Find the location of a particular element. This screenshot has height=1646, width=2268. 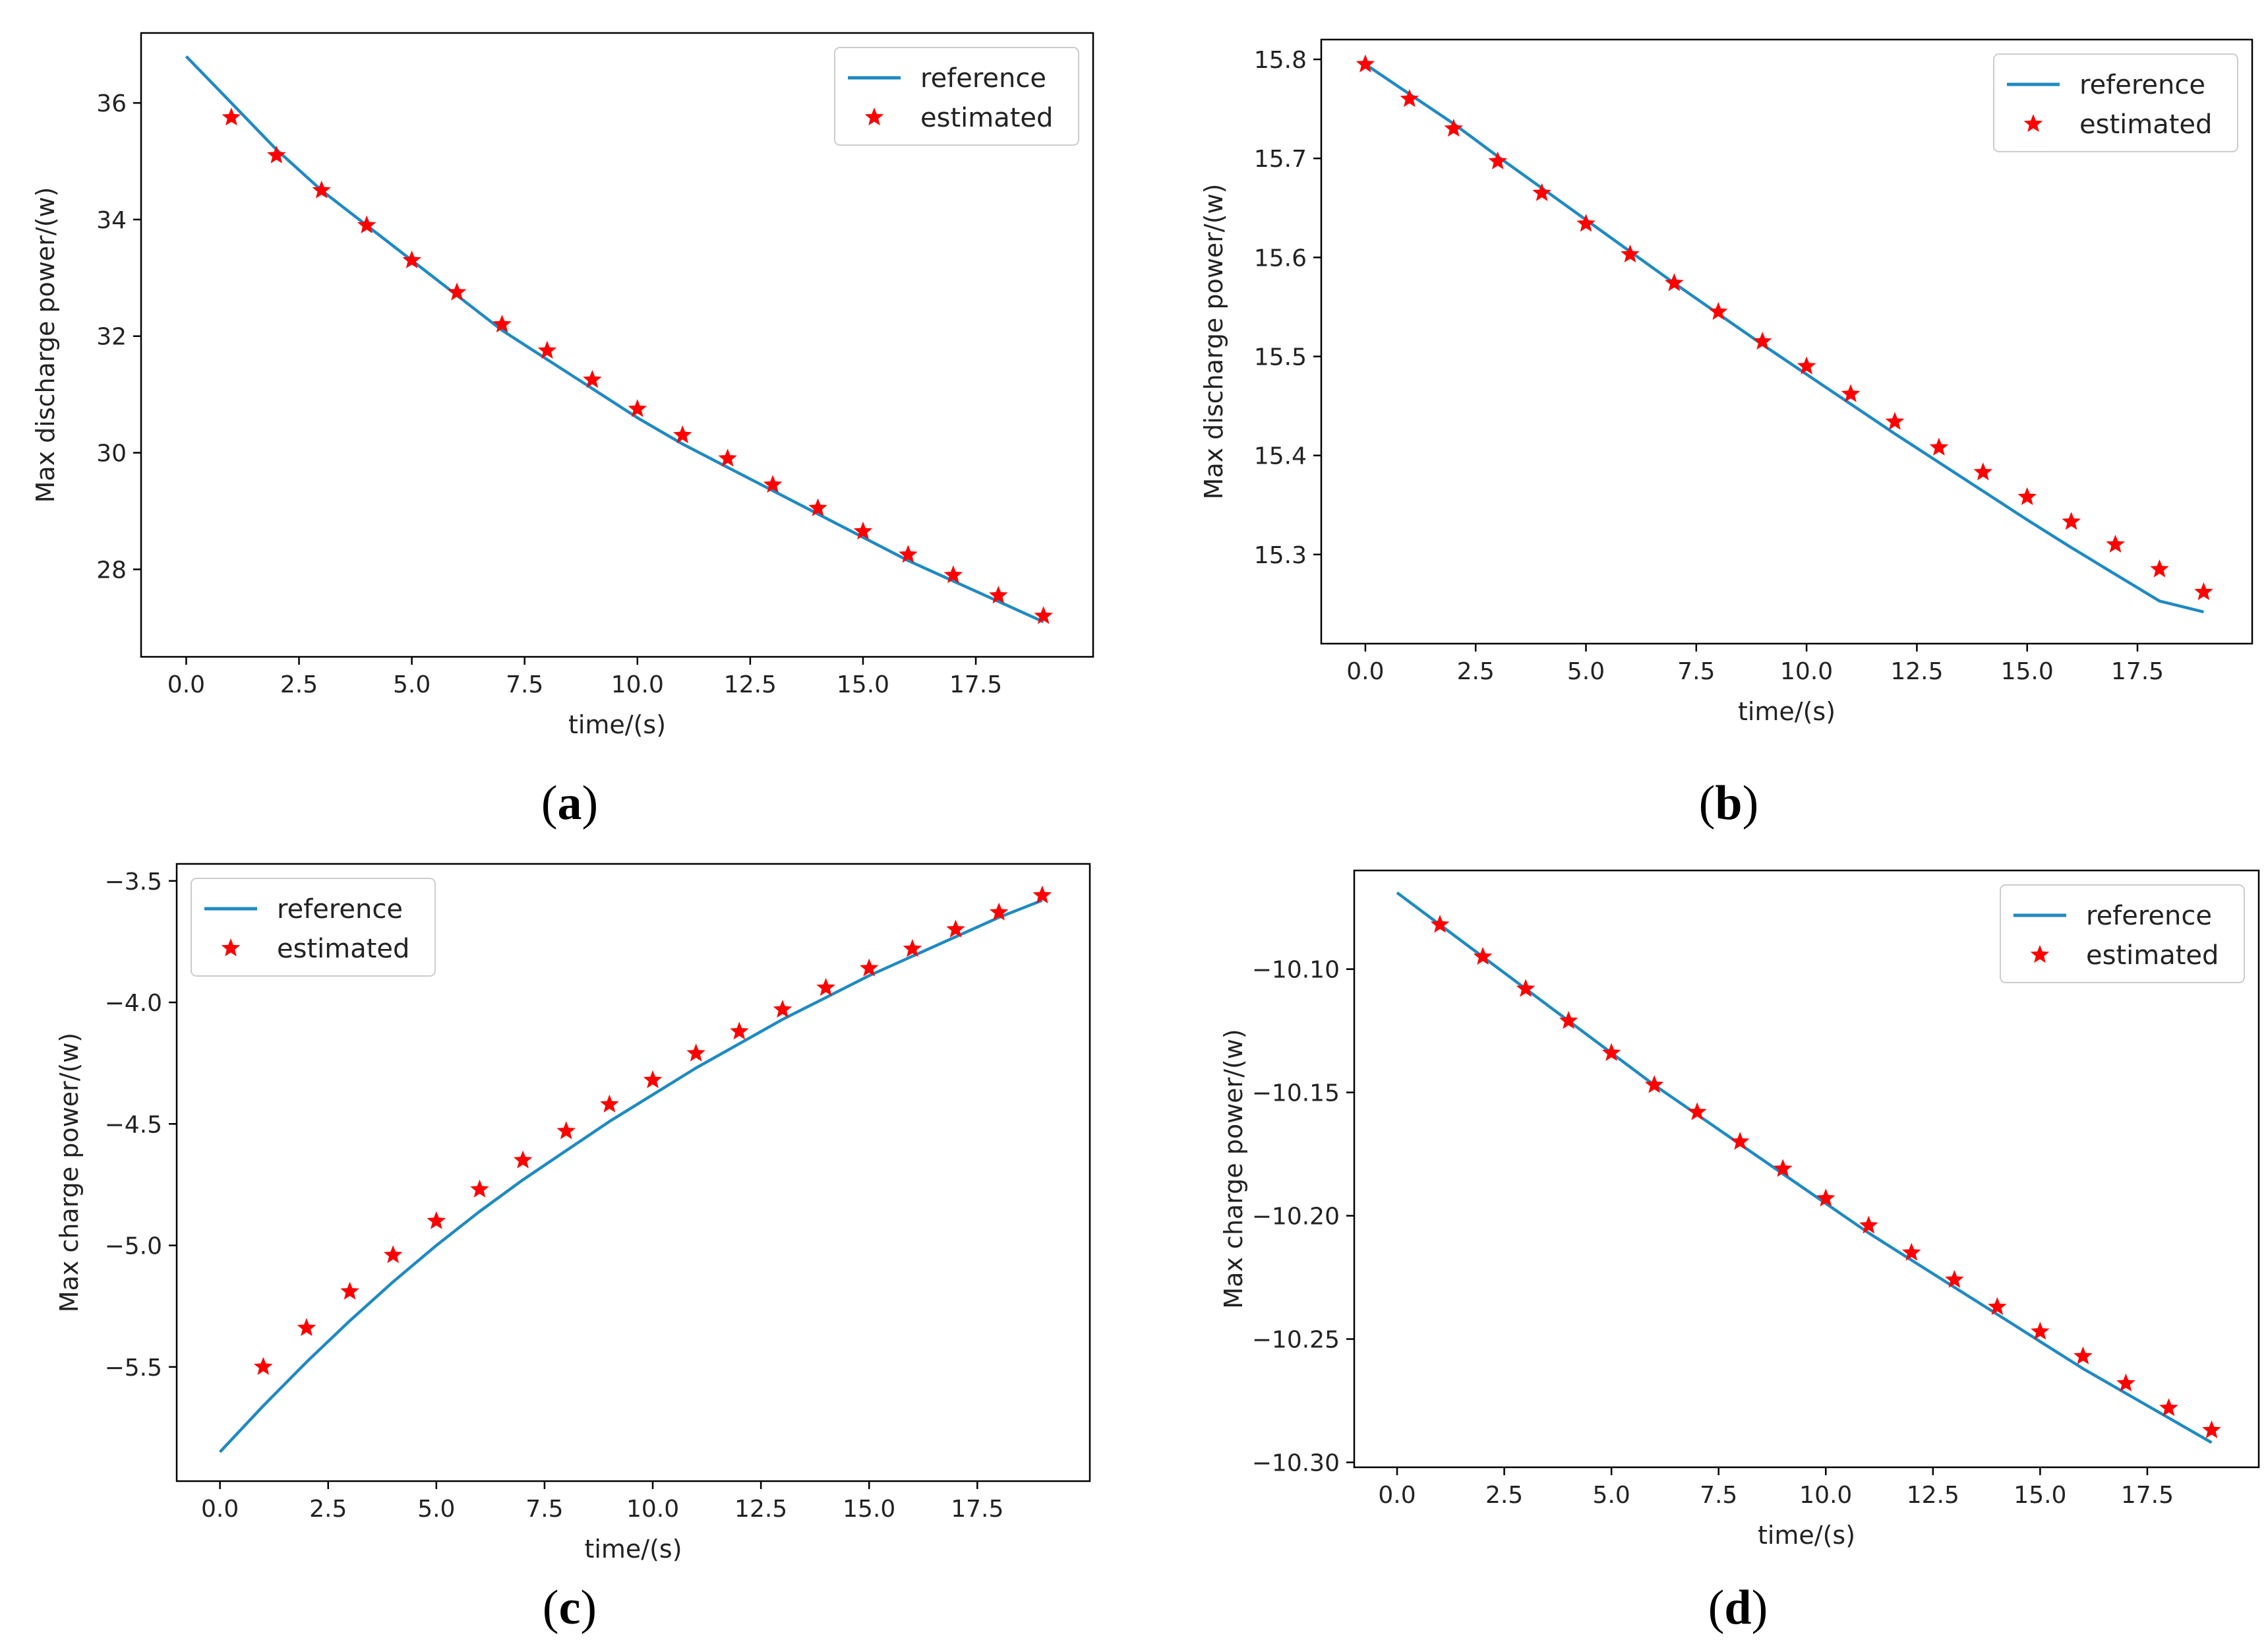

y-axis-label: Max discharge power/(w) is located at coordinates (45, 345).